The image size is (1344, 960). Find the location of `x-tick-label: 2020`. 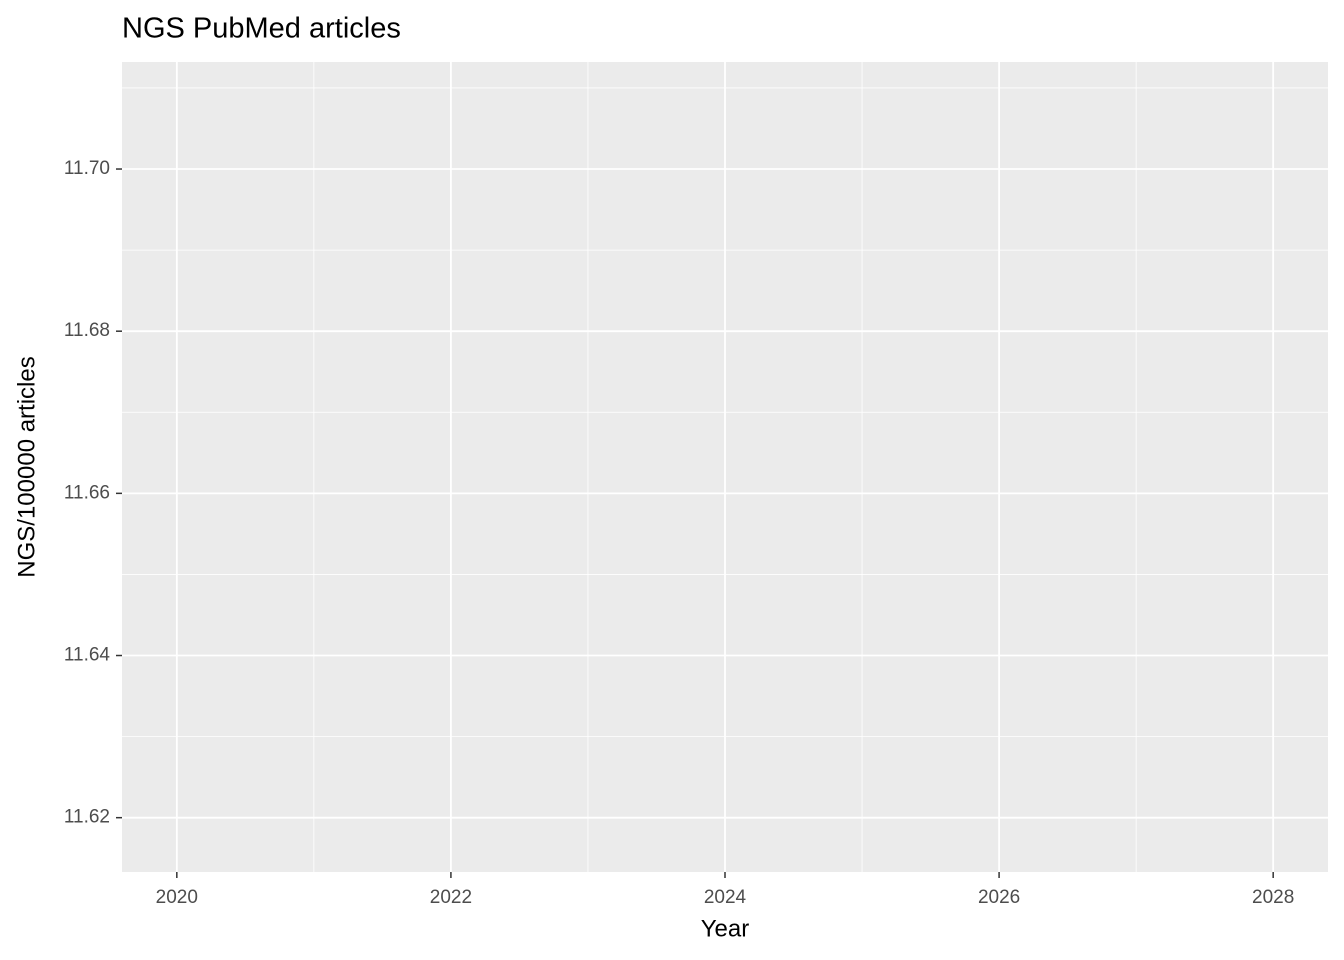

x-tick-label: 2020 is located at coordinates (177, 897).